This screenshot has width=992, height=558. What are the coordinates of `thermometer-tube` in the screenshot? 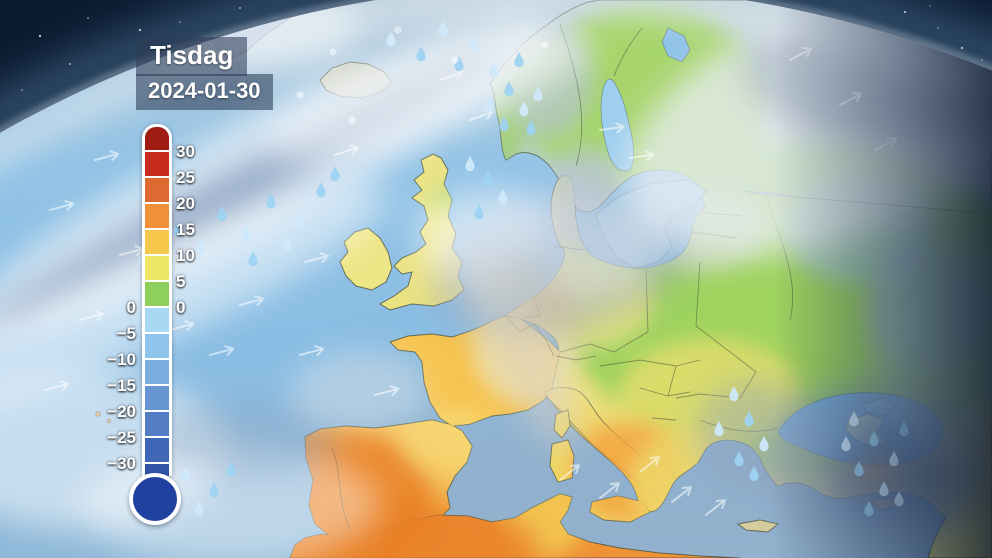 It's located at (157, 300).